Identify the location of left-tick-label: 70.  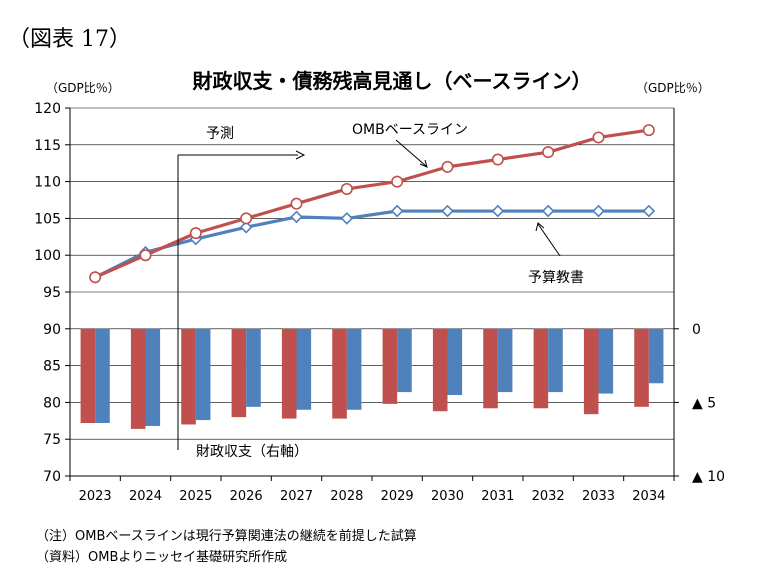
(52, 477).